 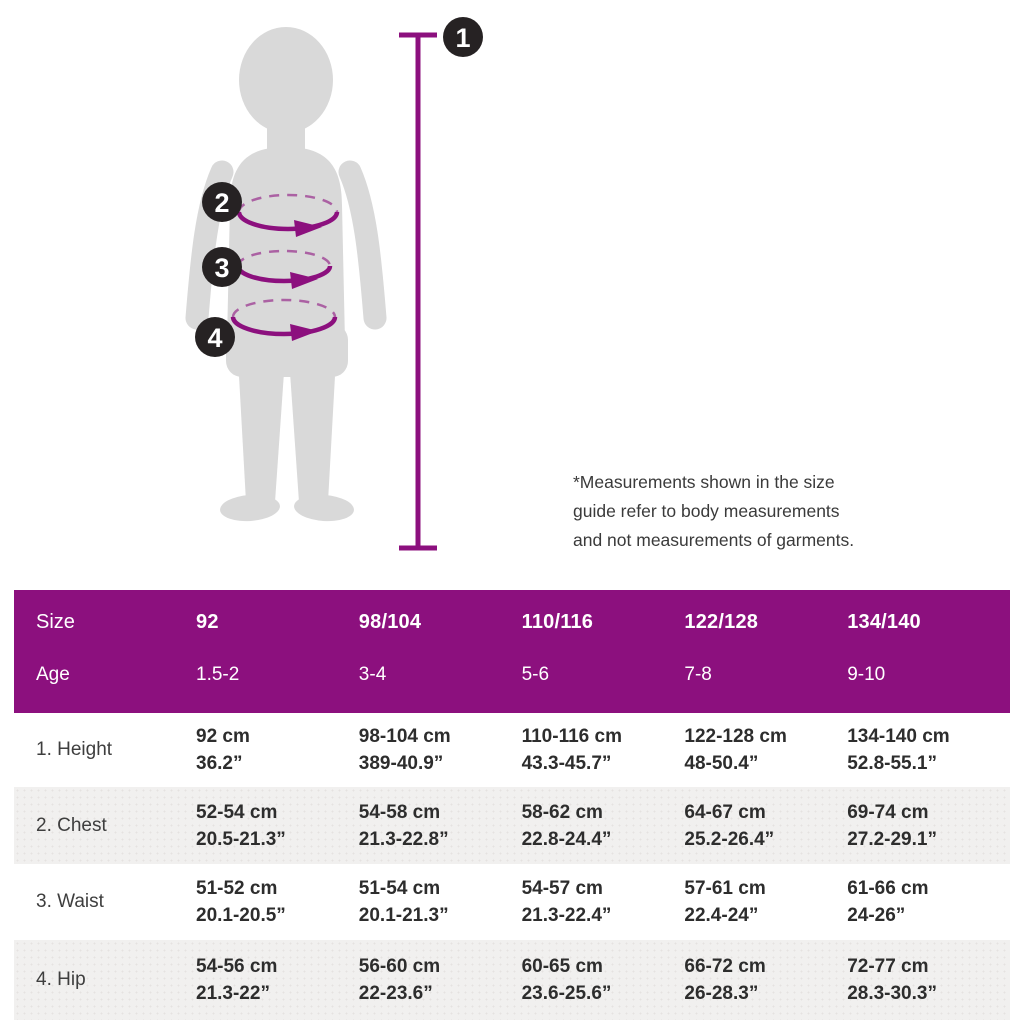 I want to click on cm-value: 60-65 cm, so click(x=562, y=966).